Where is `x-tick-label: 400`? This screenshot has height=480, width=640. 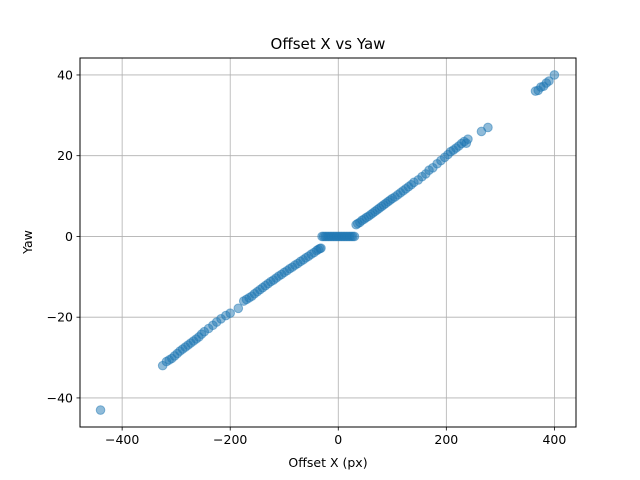 x-tick-label: 400 is located at coordinates (554, 439).